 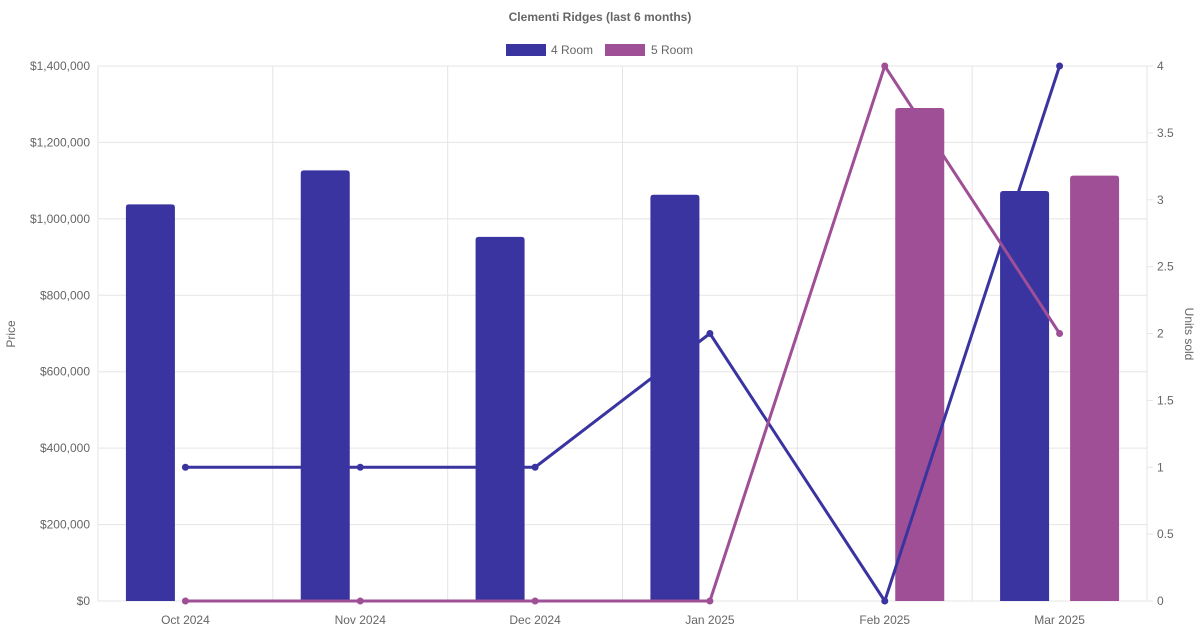 What do you see at coordinates (535, 620) in the screenshot?
I see `x-tick-label: Dec 2024` at bounding box center [535, 620].